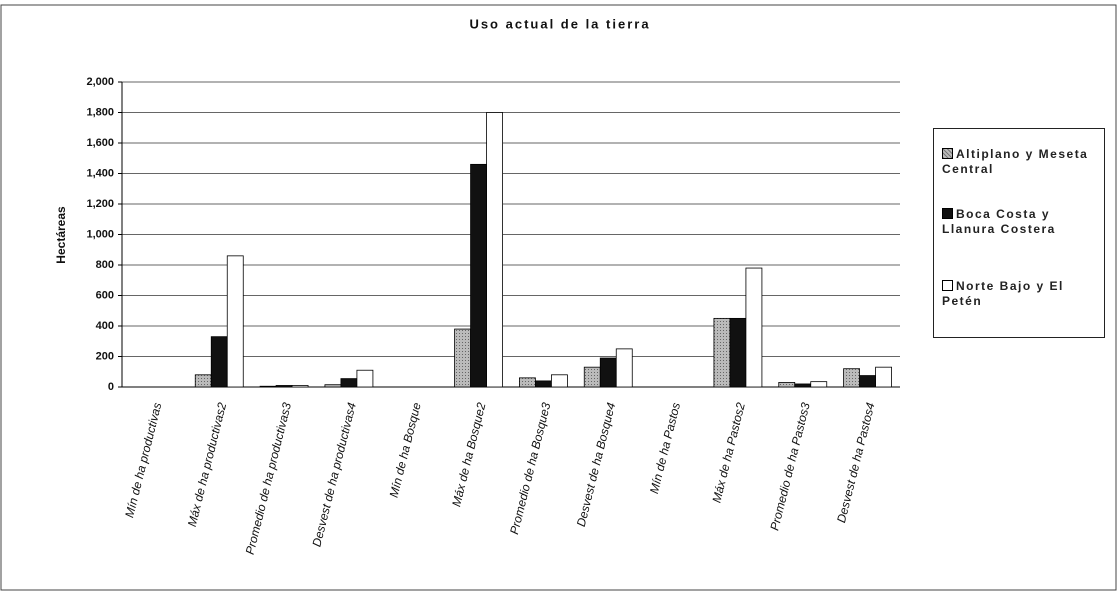 Image resolution: width=1118 pixels, height=592 pixels. I want to click on x-tick-label: Máx de ha Pastos2, so click(728, 452).